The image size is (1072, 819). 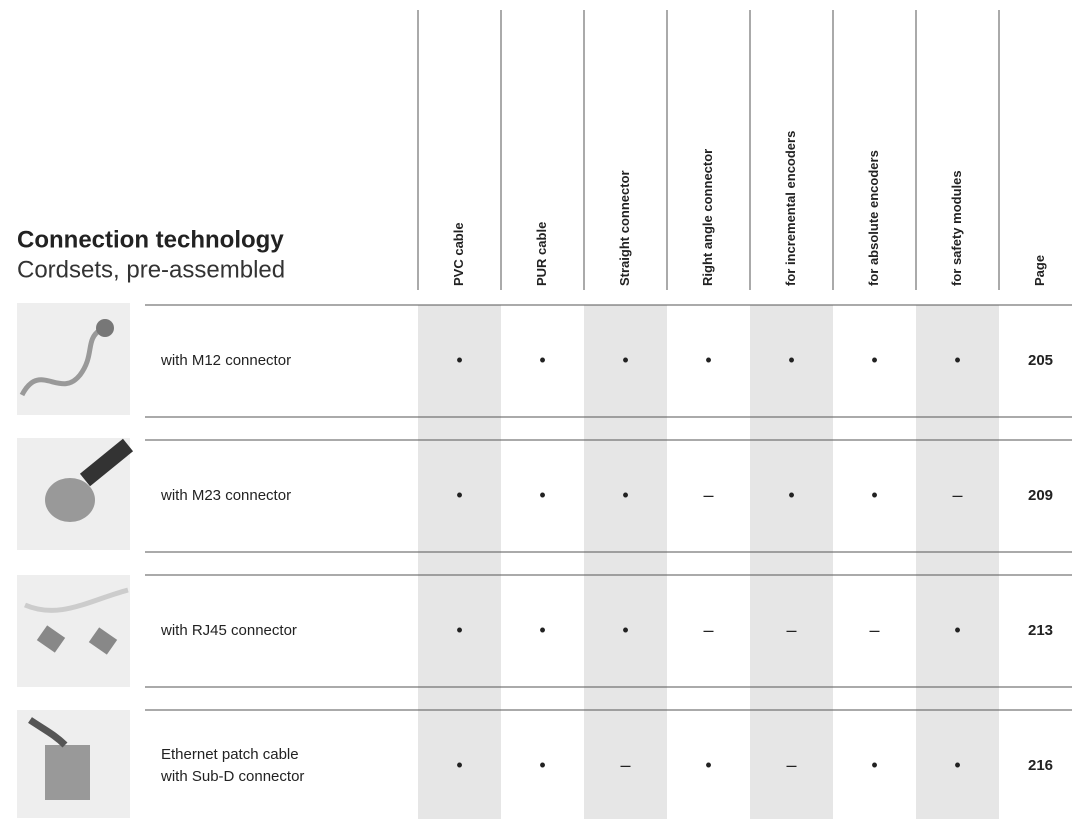 I want to click on page-number: 205, so click(x=1040, y=360).